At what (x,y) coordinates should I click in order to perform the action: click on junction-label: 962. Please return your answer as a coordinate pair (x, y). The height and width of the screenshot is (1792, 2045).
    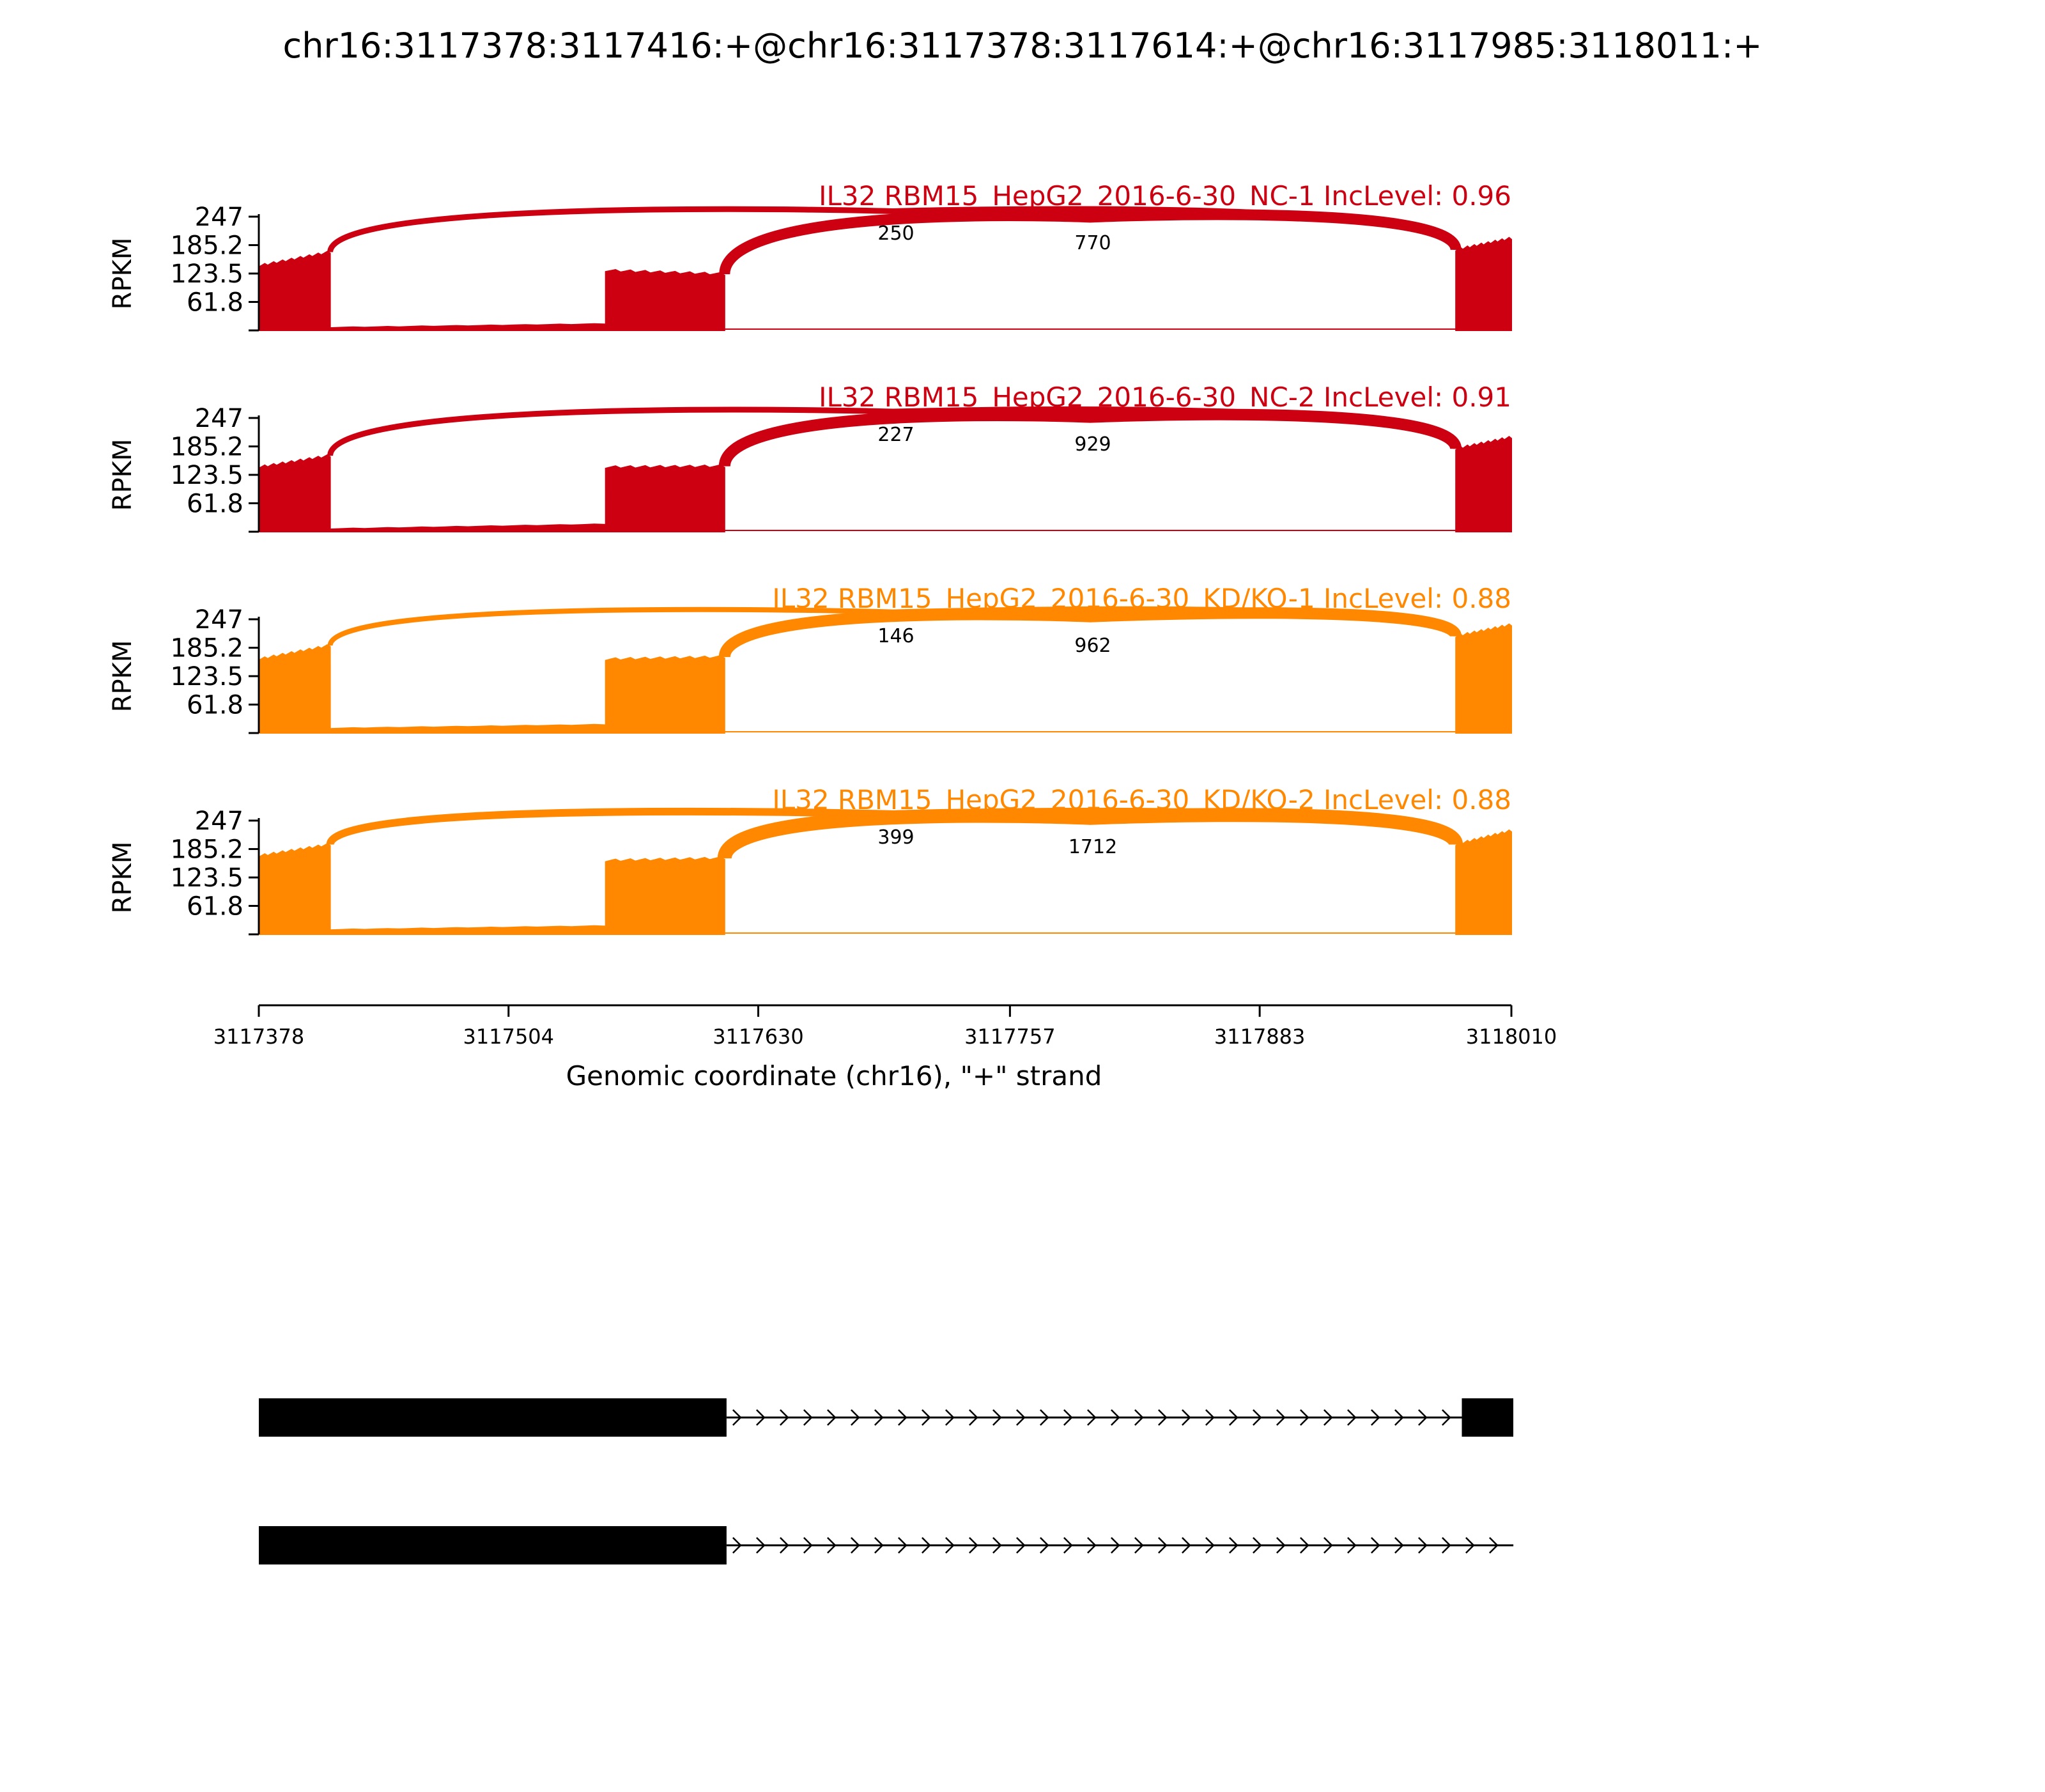
    Looking at the image, I should click on (1092, 646).